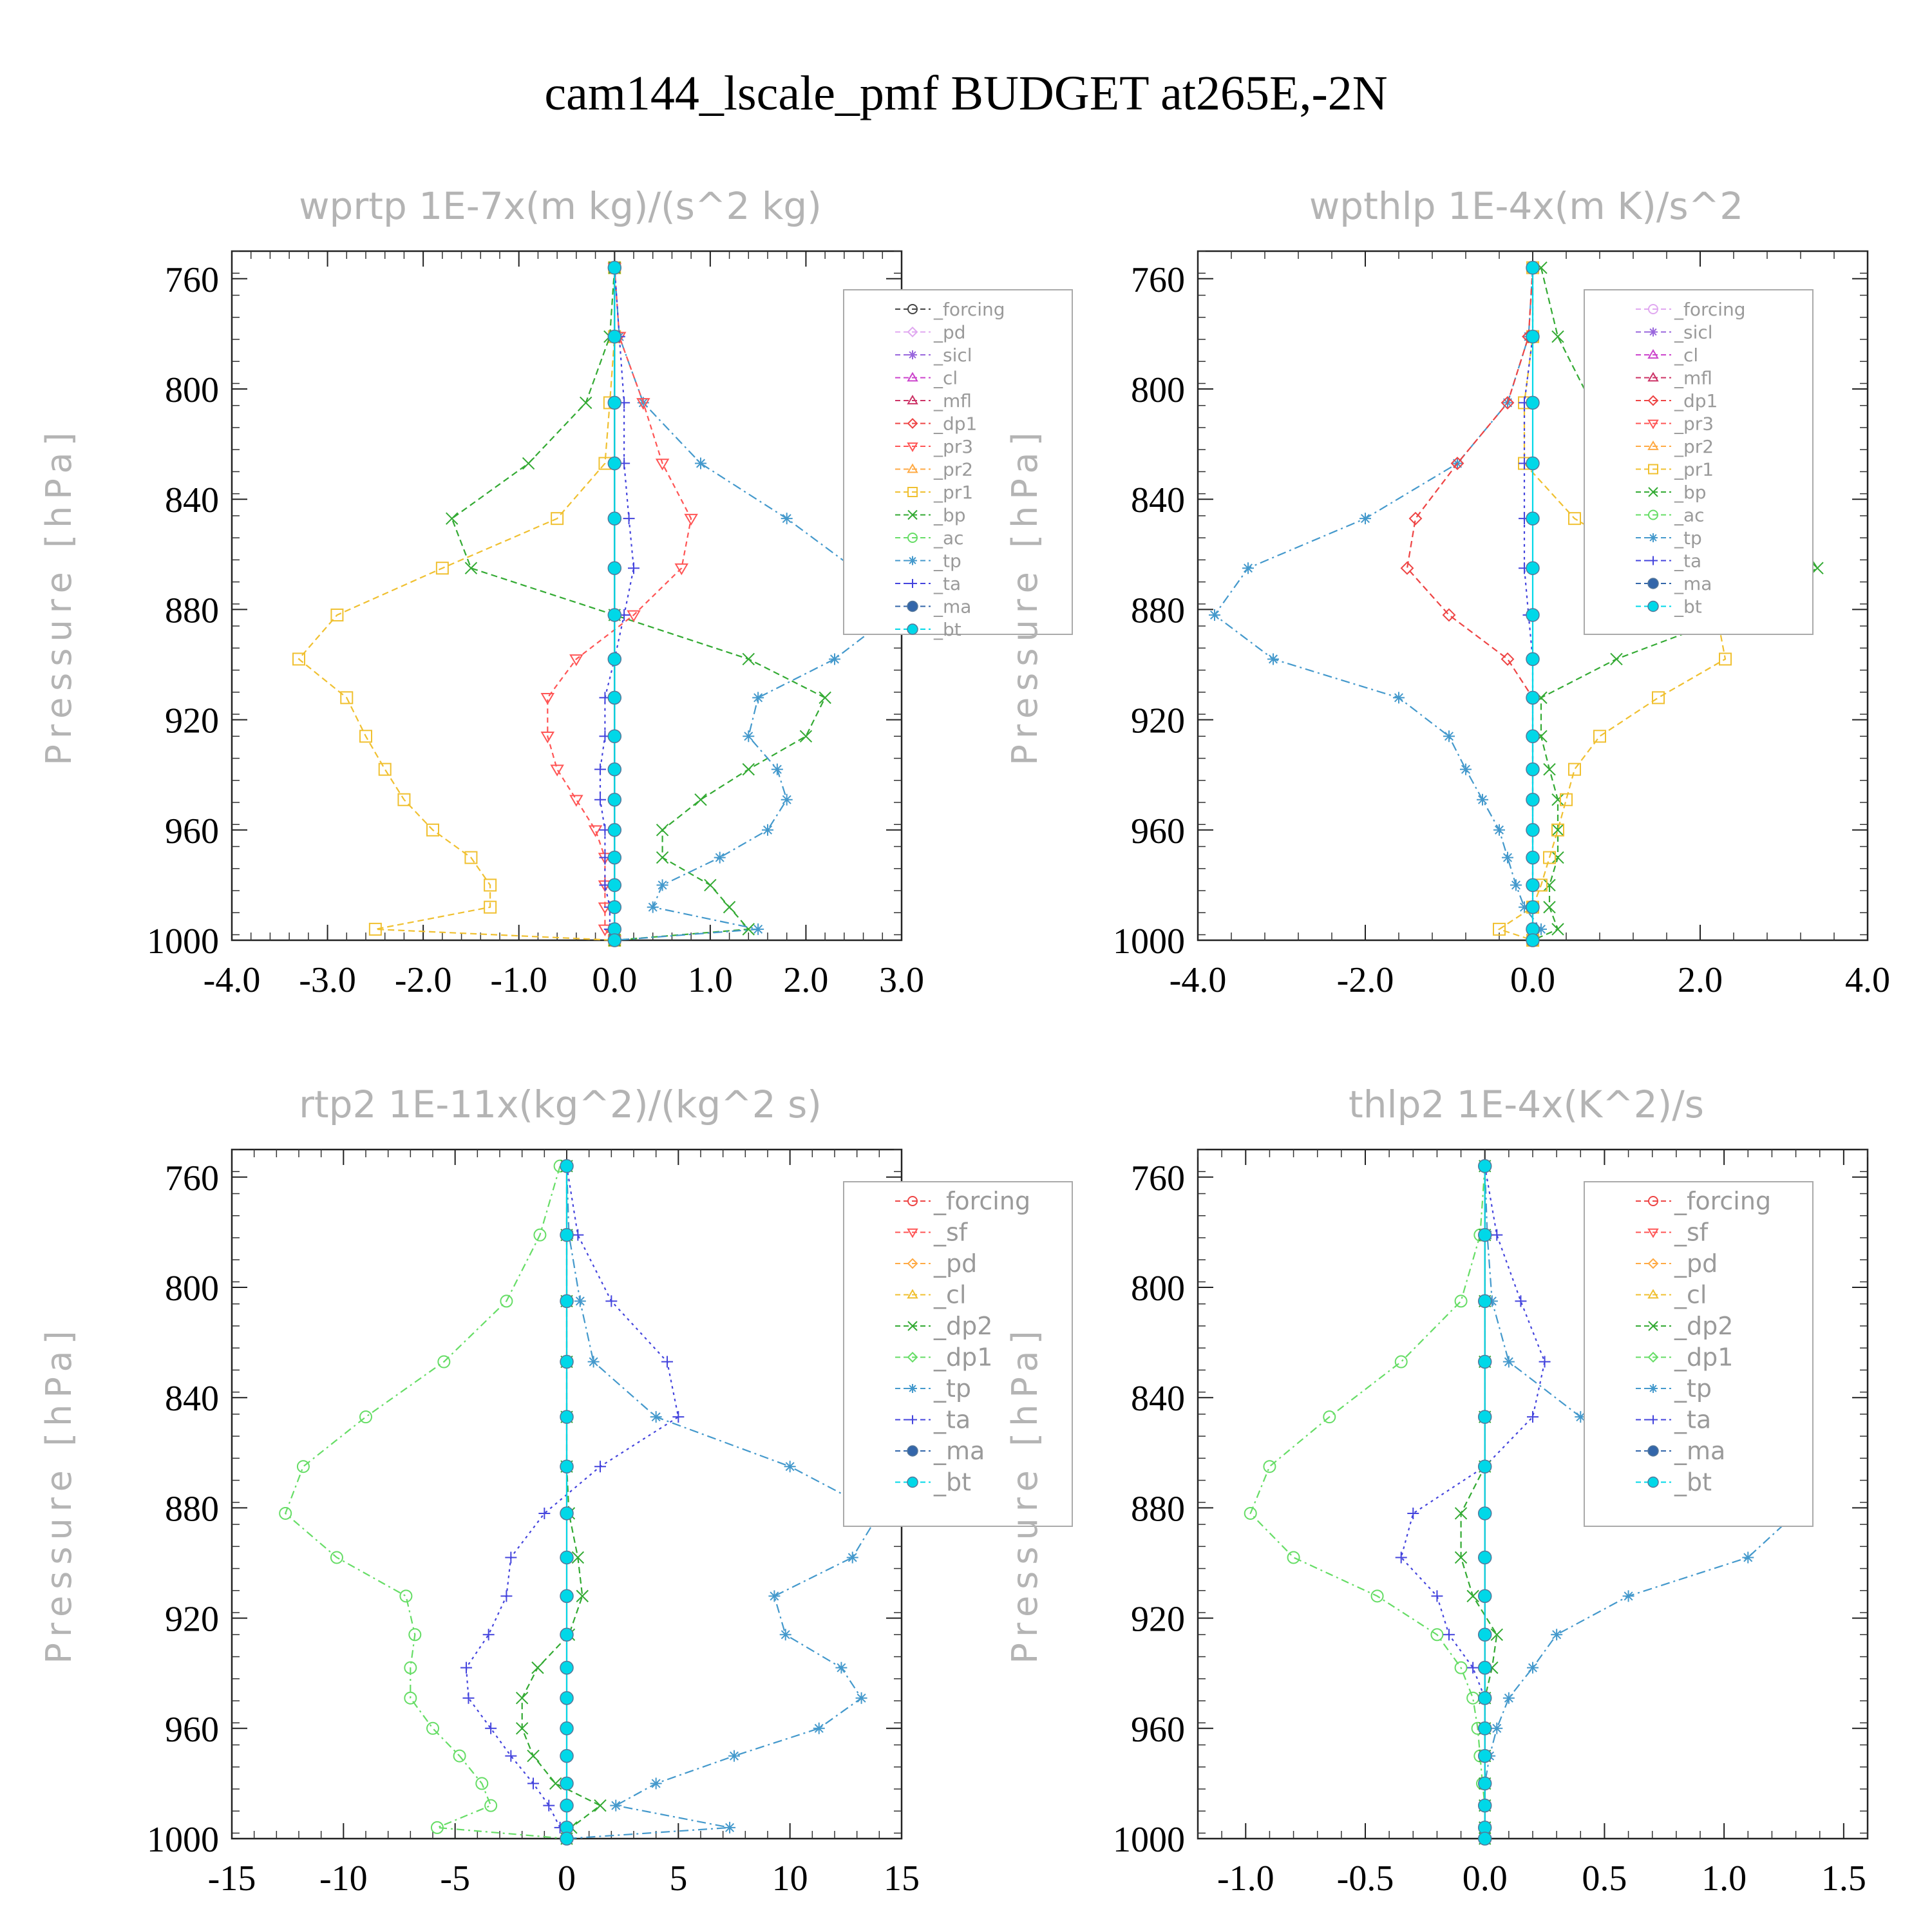  I want to click on legend-label: _mfl, so click(952, 401).